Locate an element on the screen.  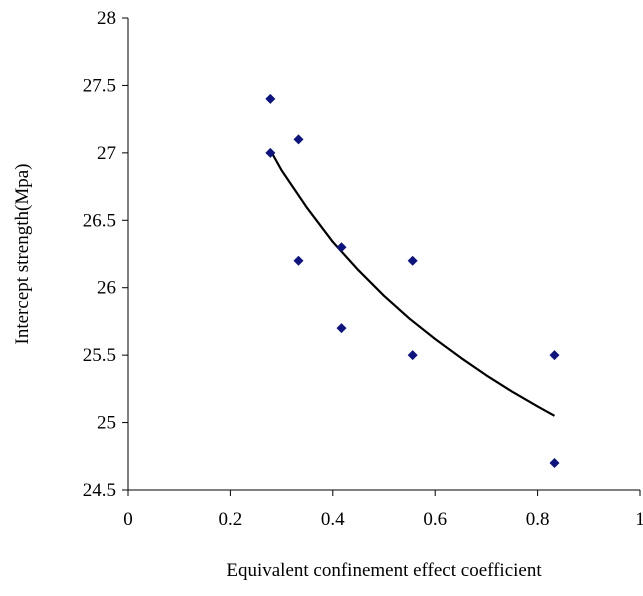
y-tick-label: 25 is located at coordinates (106, 423).